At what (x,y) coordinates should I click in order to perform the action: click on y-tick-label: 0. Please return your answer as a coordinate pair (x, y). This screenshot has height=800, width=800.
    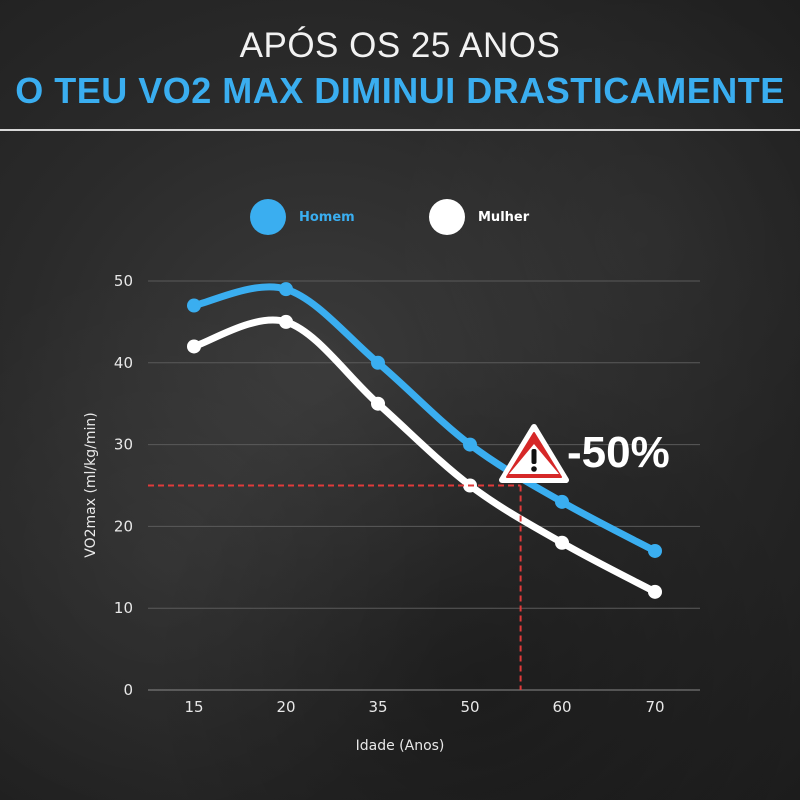
    Looking at the image, I should click on (128, 690).